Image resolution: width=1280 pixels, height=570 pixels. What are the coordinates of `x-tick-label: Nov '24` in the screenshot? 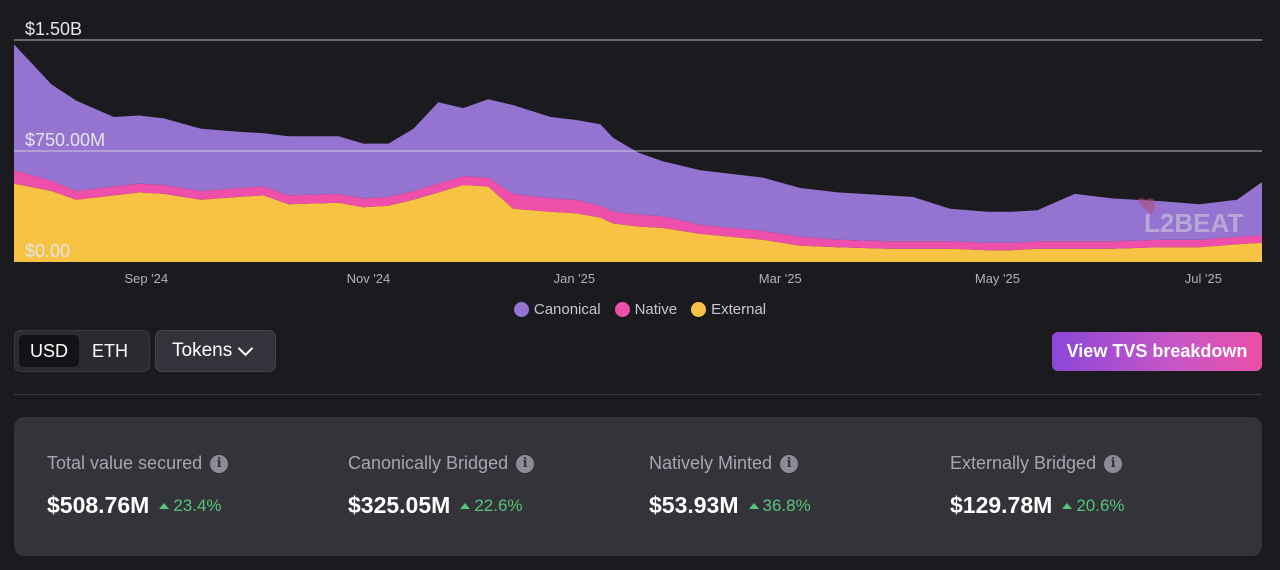 It's located at (369, 278).